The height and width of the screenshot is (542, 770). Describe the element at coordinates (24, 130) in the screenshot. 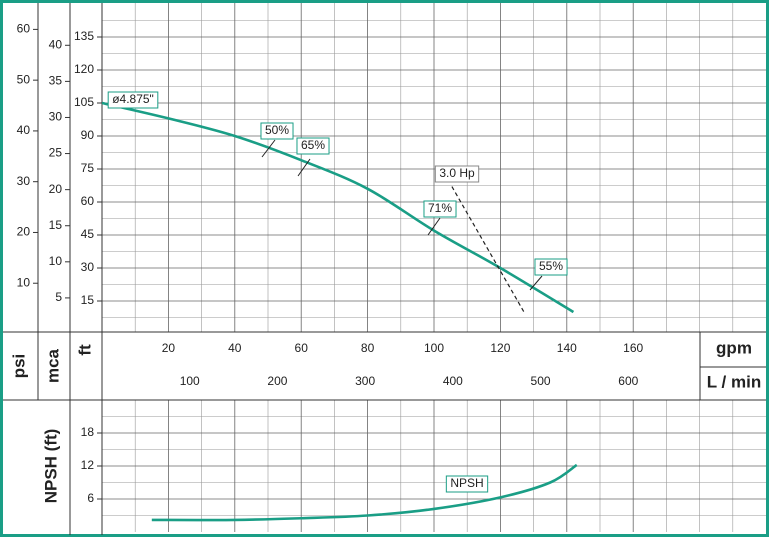

I see `psi-tick-label: 40` at that location.